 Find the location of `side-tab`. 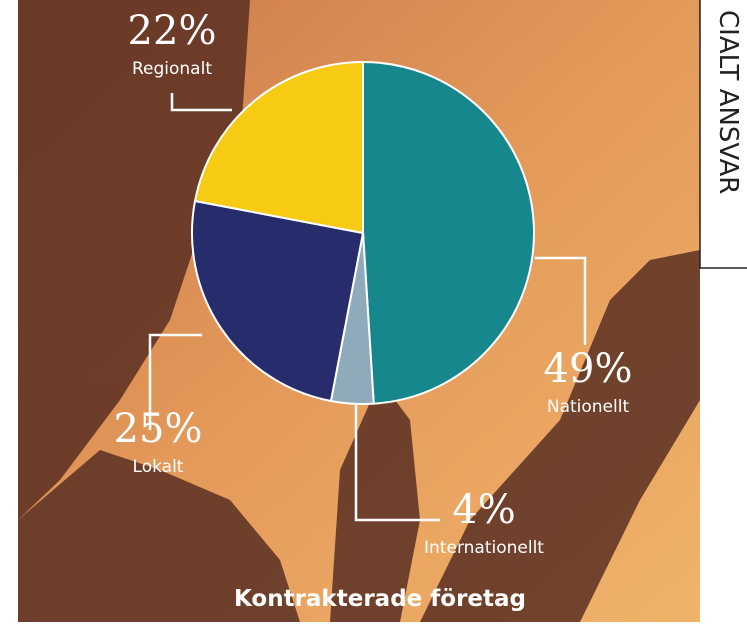

side-tab is located at coordinates (723, 134).